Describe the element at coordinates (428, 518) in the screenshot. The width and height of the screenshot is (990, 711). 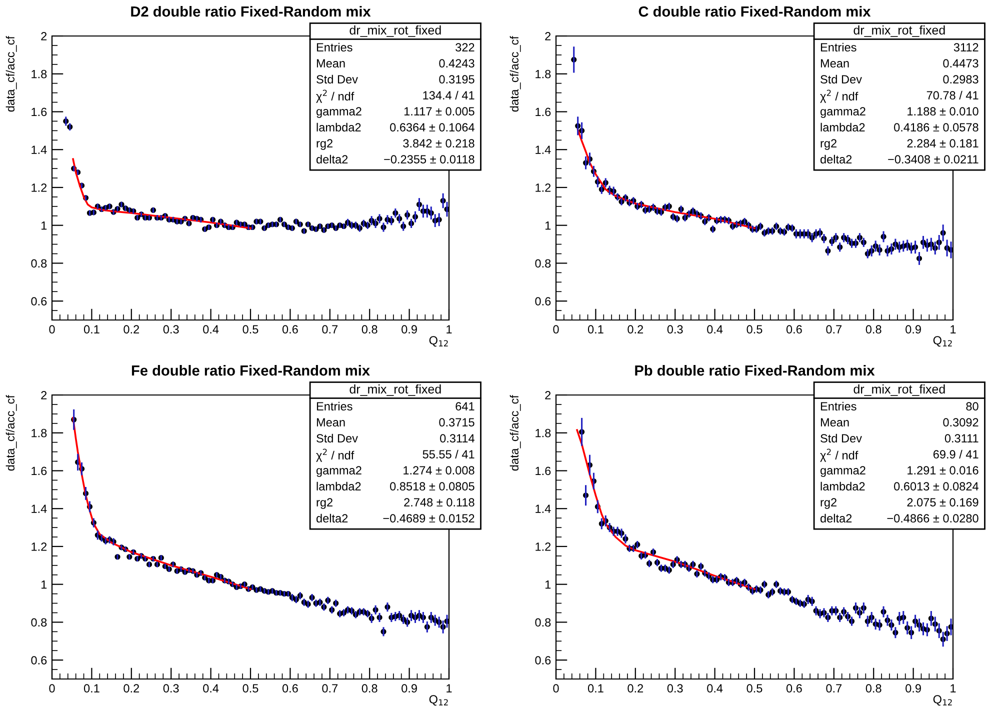
I see `annotation: −0.4689 ± 0.0152` at that location.